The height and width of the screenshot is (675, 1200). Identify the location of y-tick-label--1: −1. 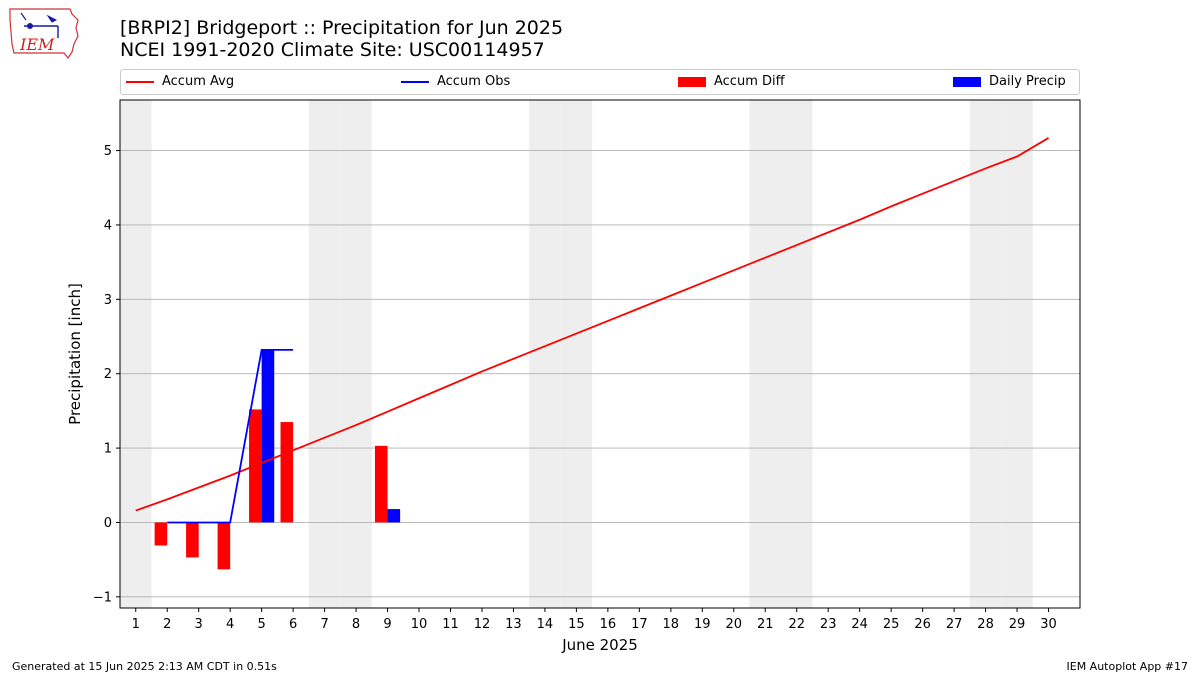
(102, 597).